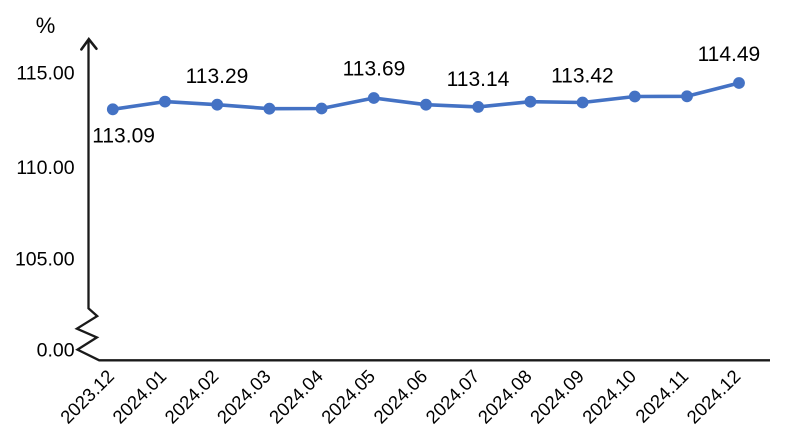 The width and height of the screenshot is (785, 440). Describe the element at coordinates (56, 350) in the screenshot. I see `svg-text: 0.00` at that location.